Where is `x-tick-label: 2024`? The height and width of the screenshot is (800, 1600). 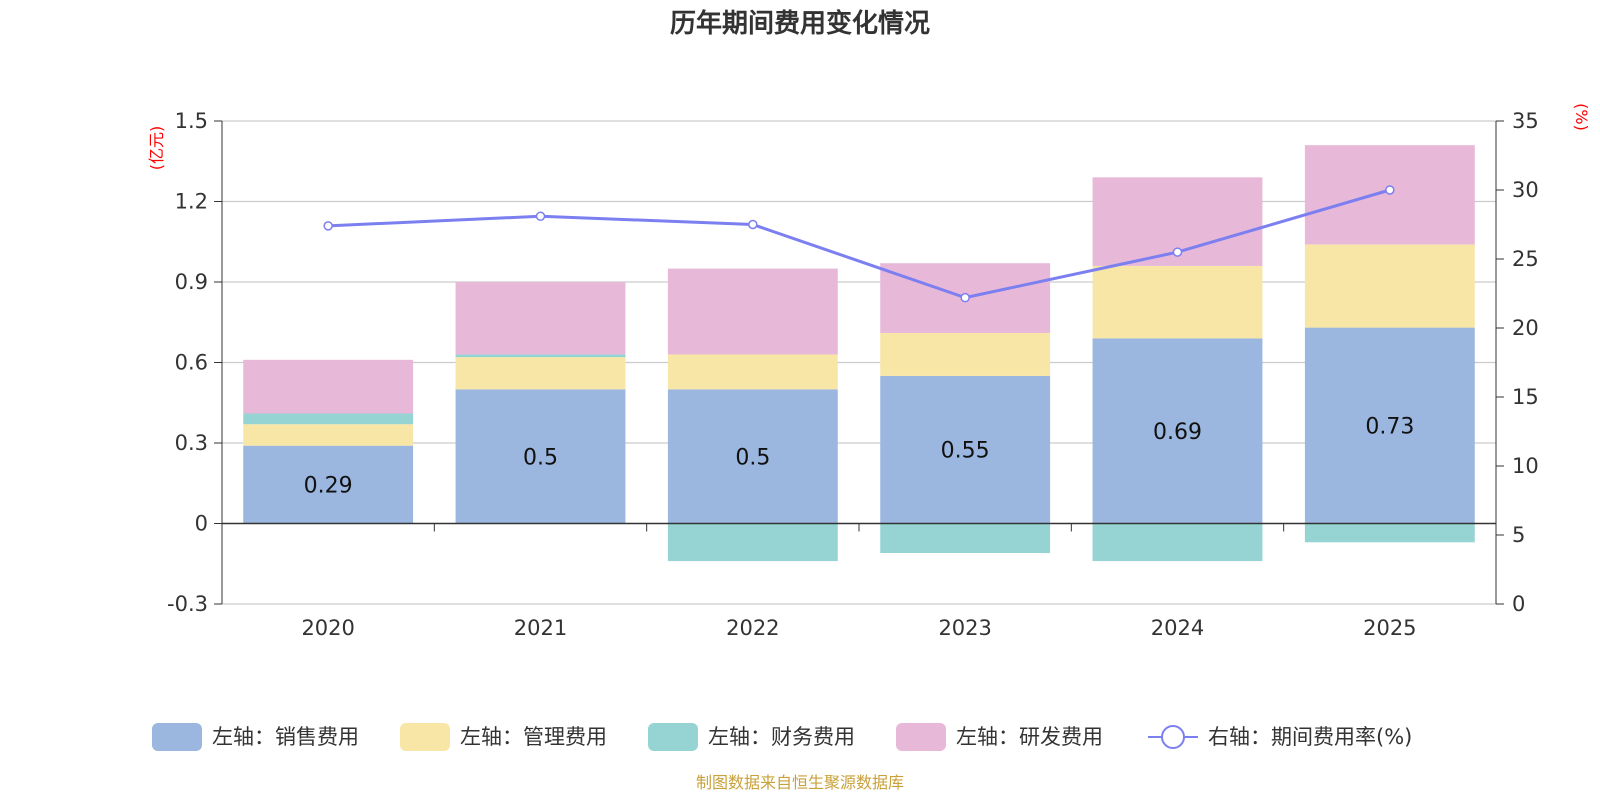 x-tick-label: 2024 is located at coordinates (1177, 628).